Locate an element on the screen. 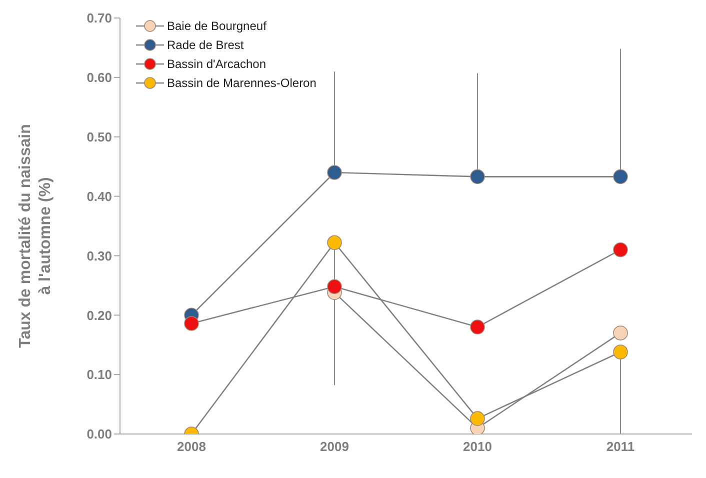  legend-label: Bassin d'Arcachon is located at coordinates (216, 63).